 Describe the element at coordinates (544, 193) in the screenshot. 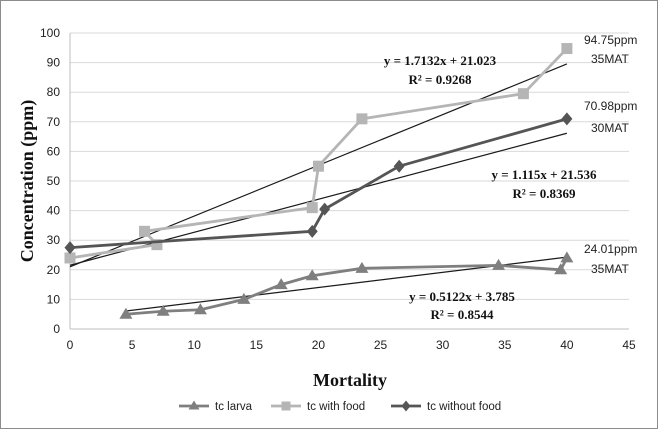

I see `r2-without-food: R² = 0.8369` at that location.